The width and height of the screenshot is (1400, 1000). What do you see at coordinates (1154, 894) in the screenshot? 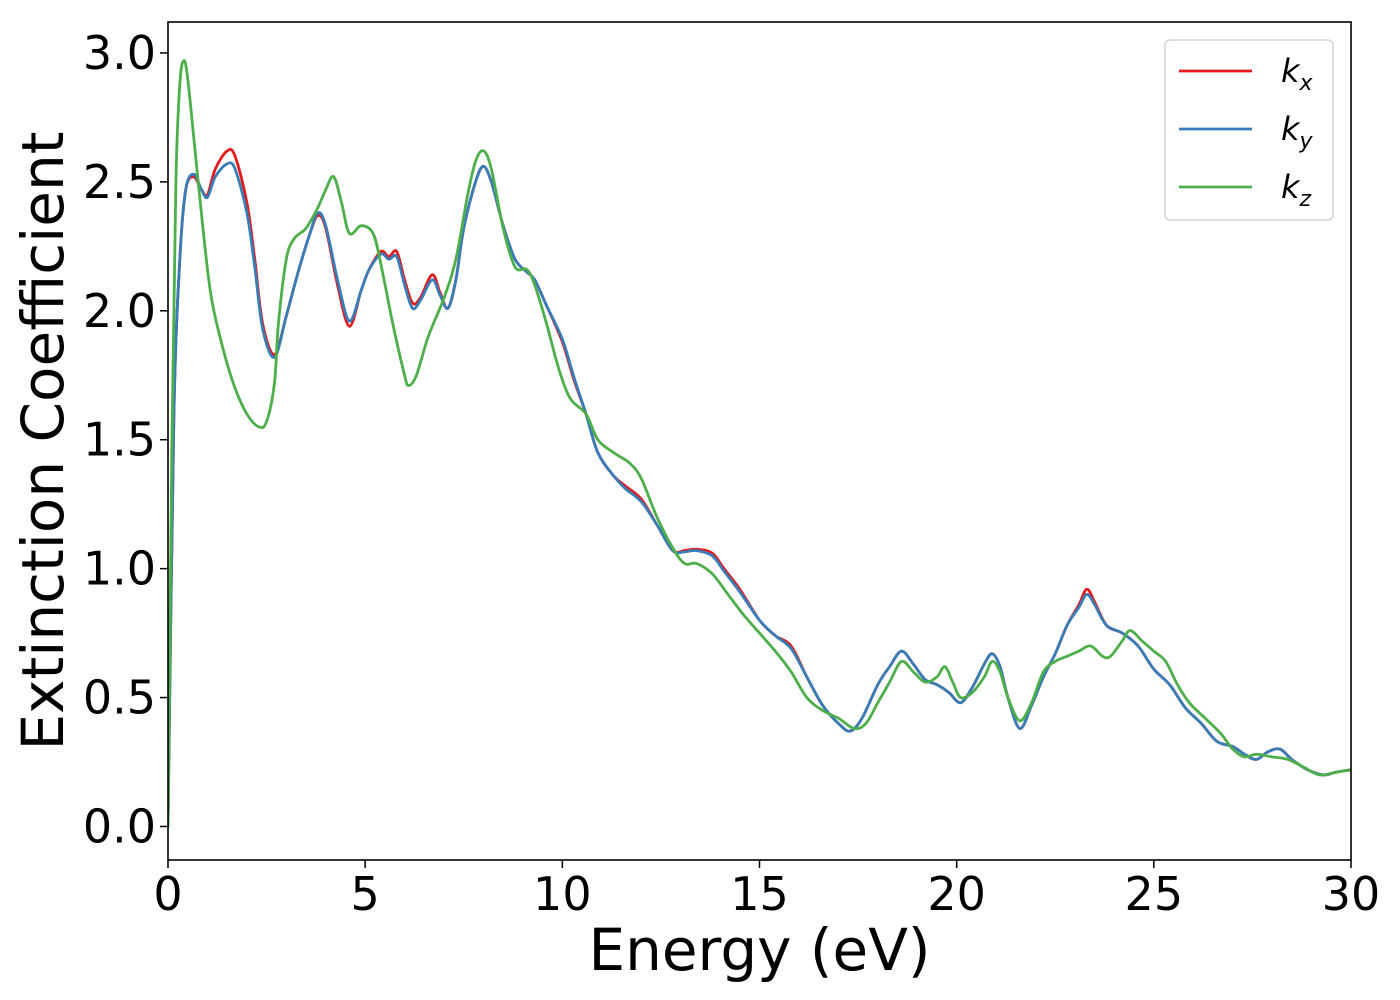
I see `x-tick-label: 25` at bounding box center [1154, 894].